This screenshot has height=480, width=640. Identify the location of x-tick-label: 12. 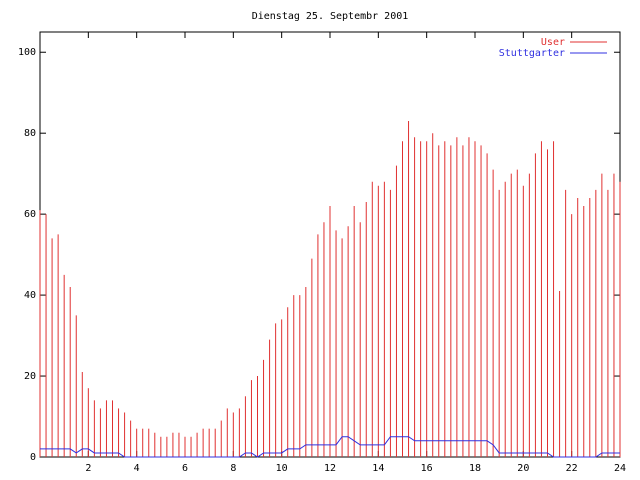
(330, 468).